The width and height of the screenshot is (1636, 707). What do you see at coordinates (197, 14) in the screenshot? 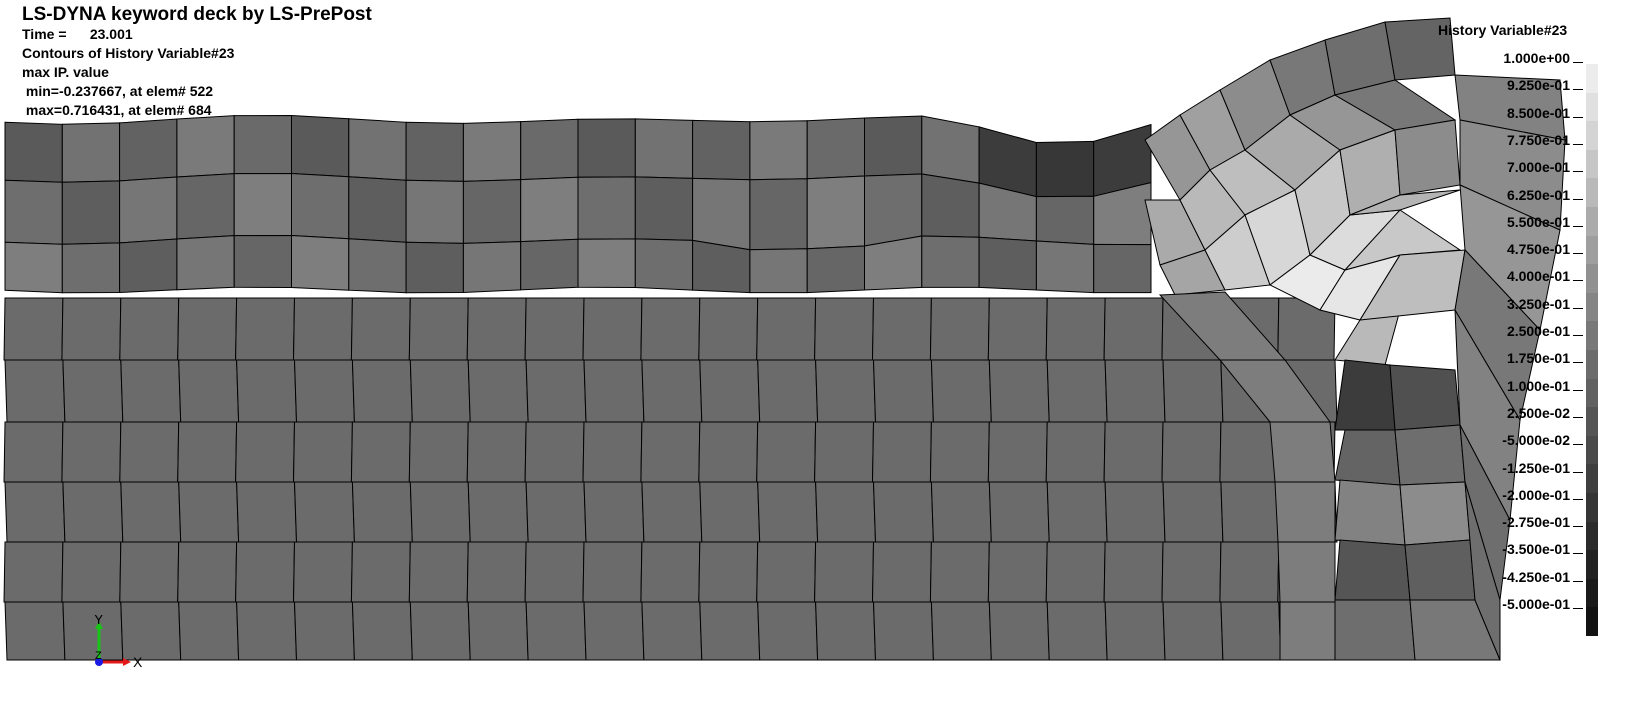
I see `model-title: LS-DYNA keyword deck by LS-PrePost` at bounding box center [197, 14].